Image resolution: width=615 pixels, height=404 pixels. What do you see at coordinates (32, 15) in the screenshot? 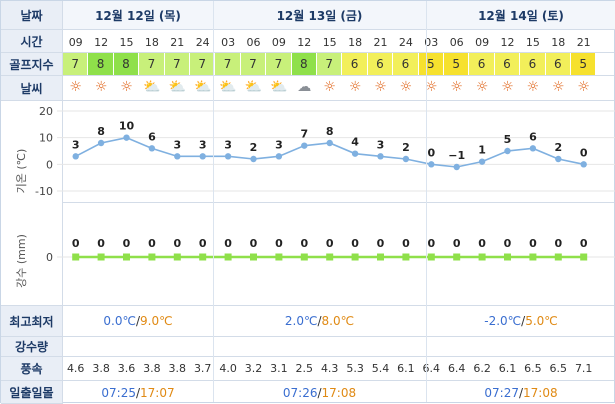
I see `date-label: 날짜` at bounding box center [32, 15].